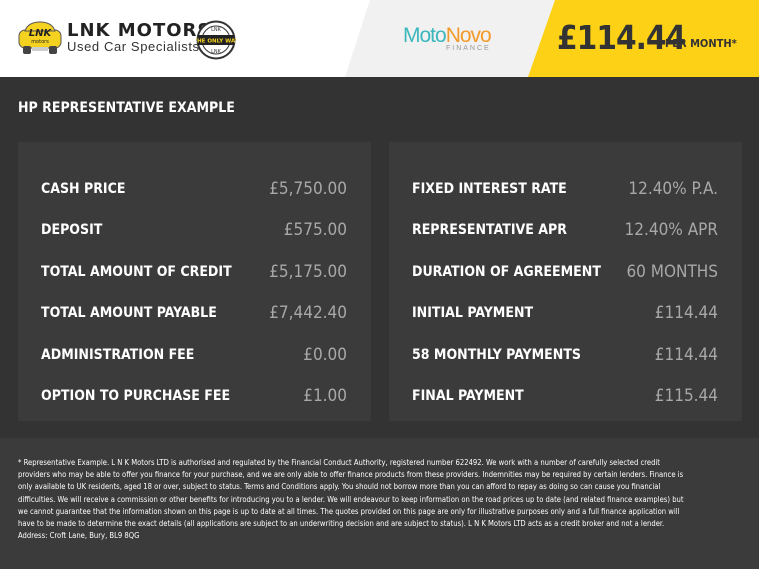  I want to click on finance-label: ADMINISTRATION FEE, so click(118, 354).